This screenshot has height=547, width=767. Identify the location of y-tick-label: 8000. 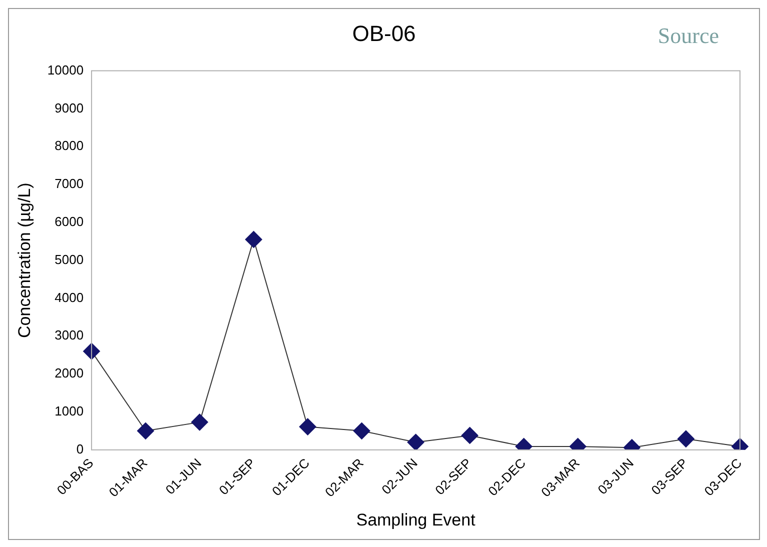
(69, 146).